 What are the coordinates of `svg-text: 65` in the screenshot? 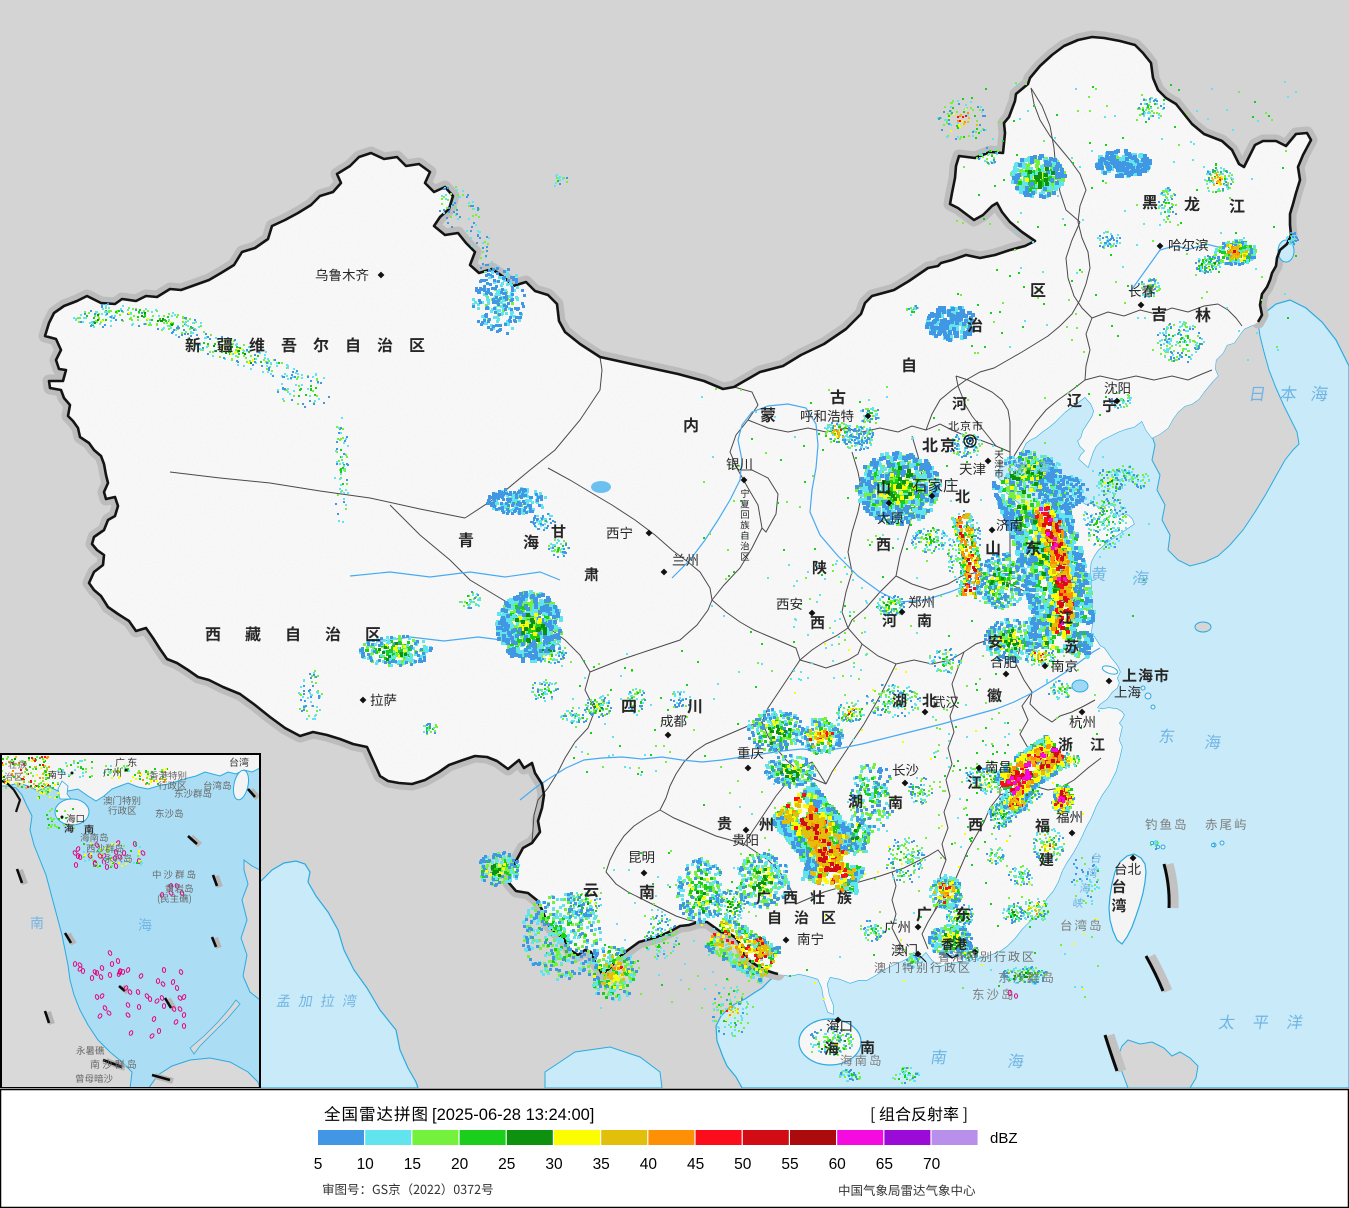 It's located at (884, 1164).